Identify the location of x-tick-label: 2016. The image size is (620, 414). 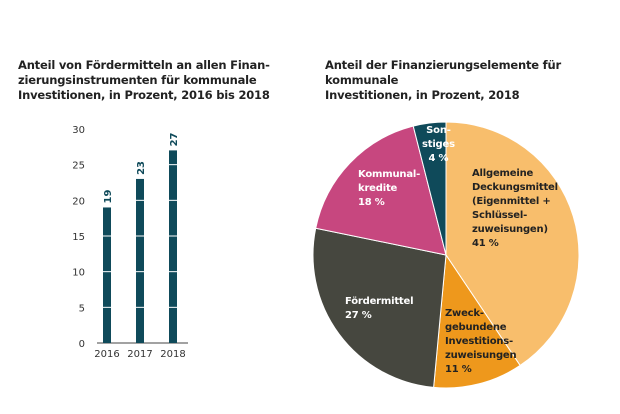
(106, 354).